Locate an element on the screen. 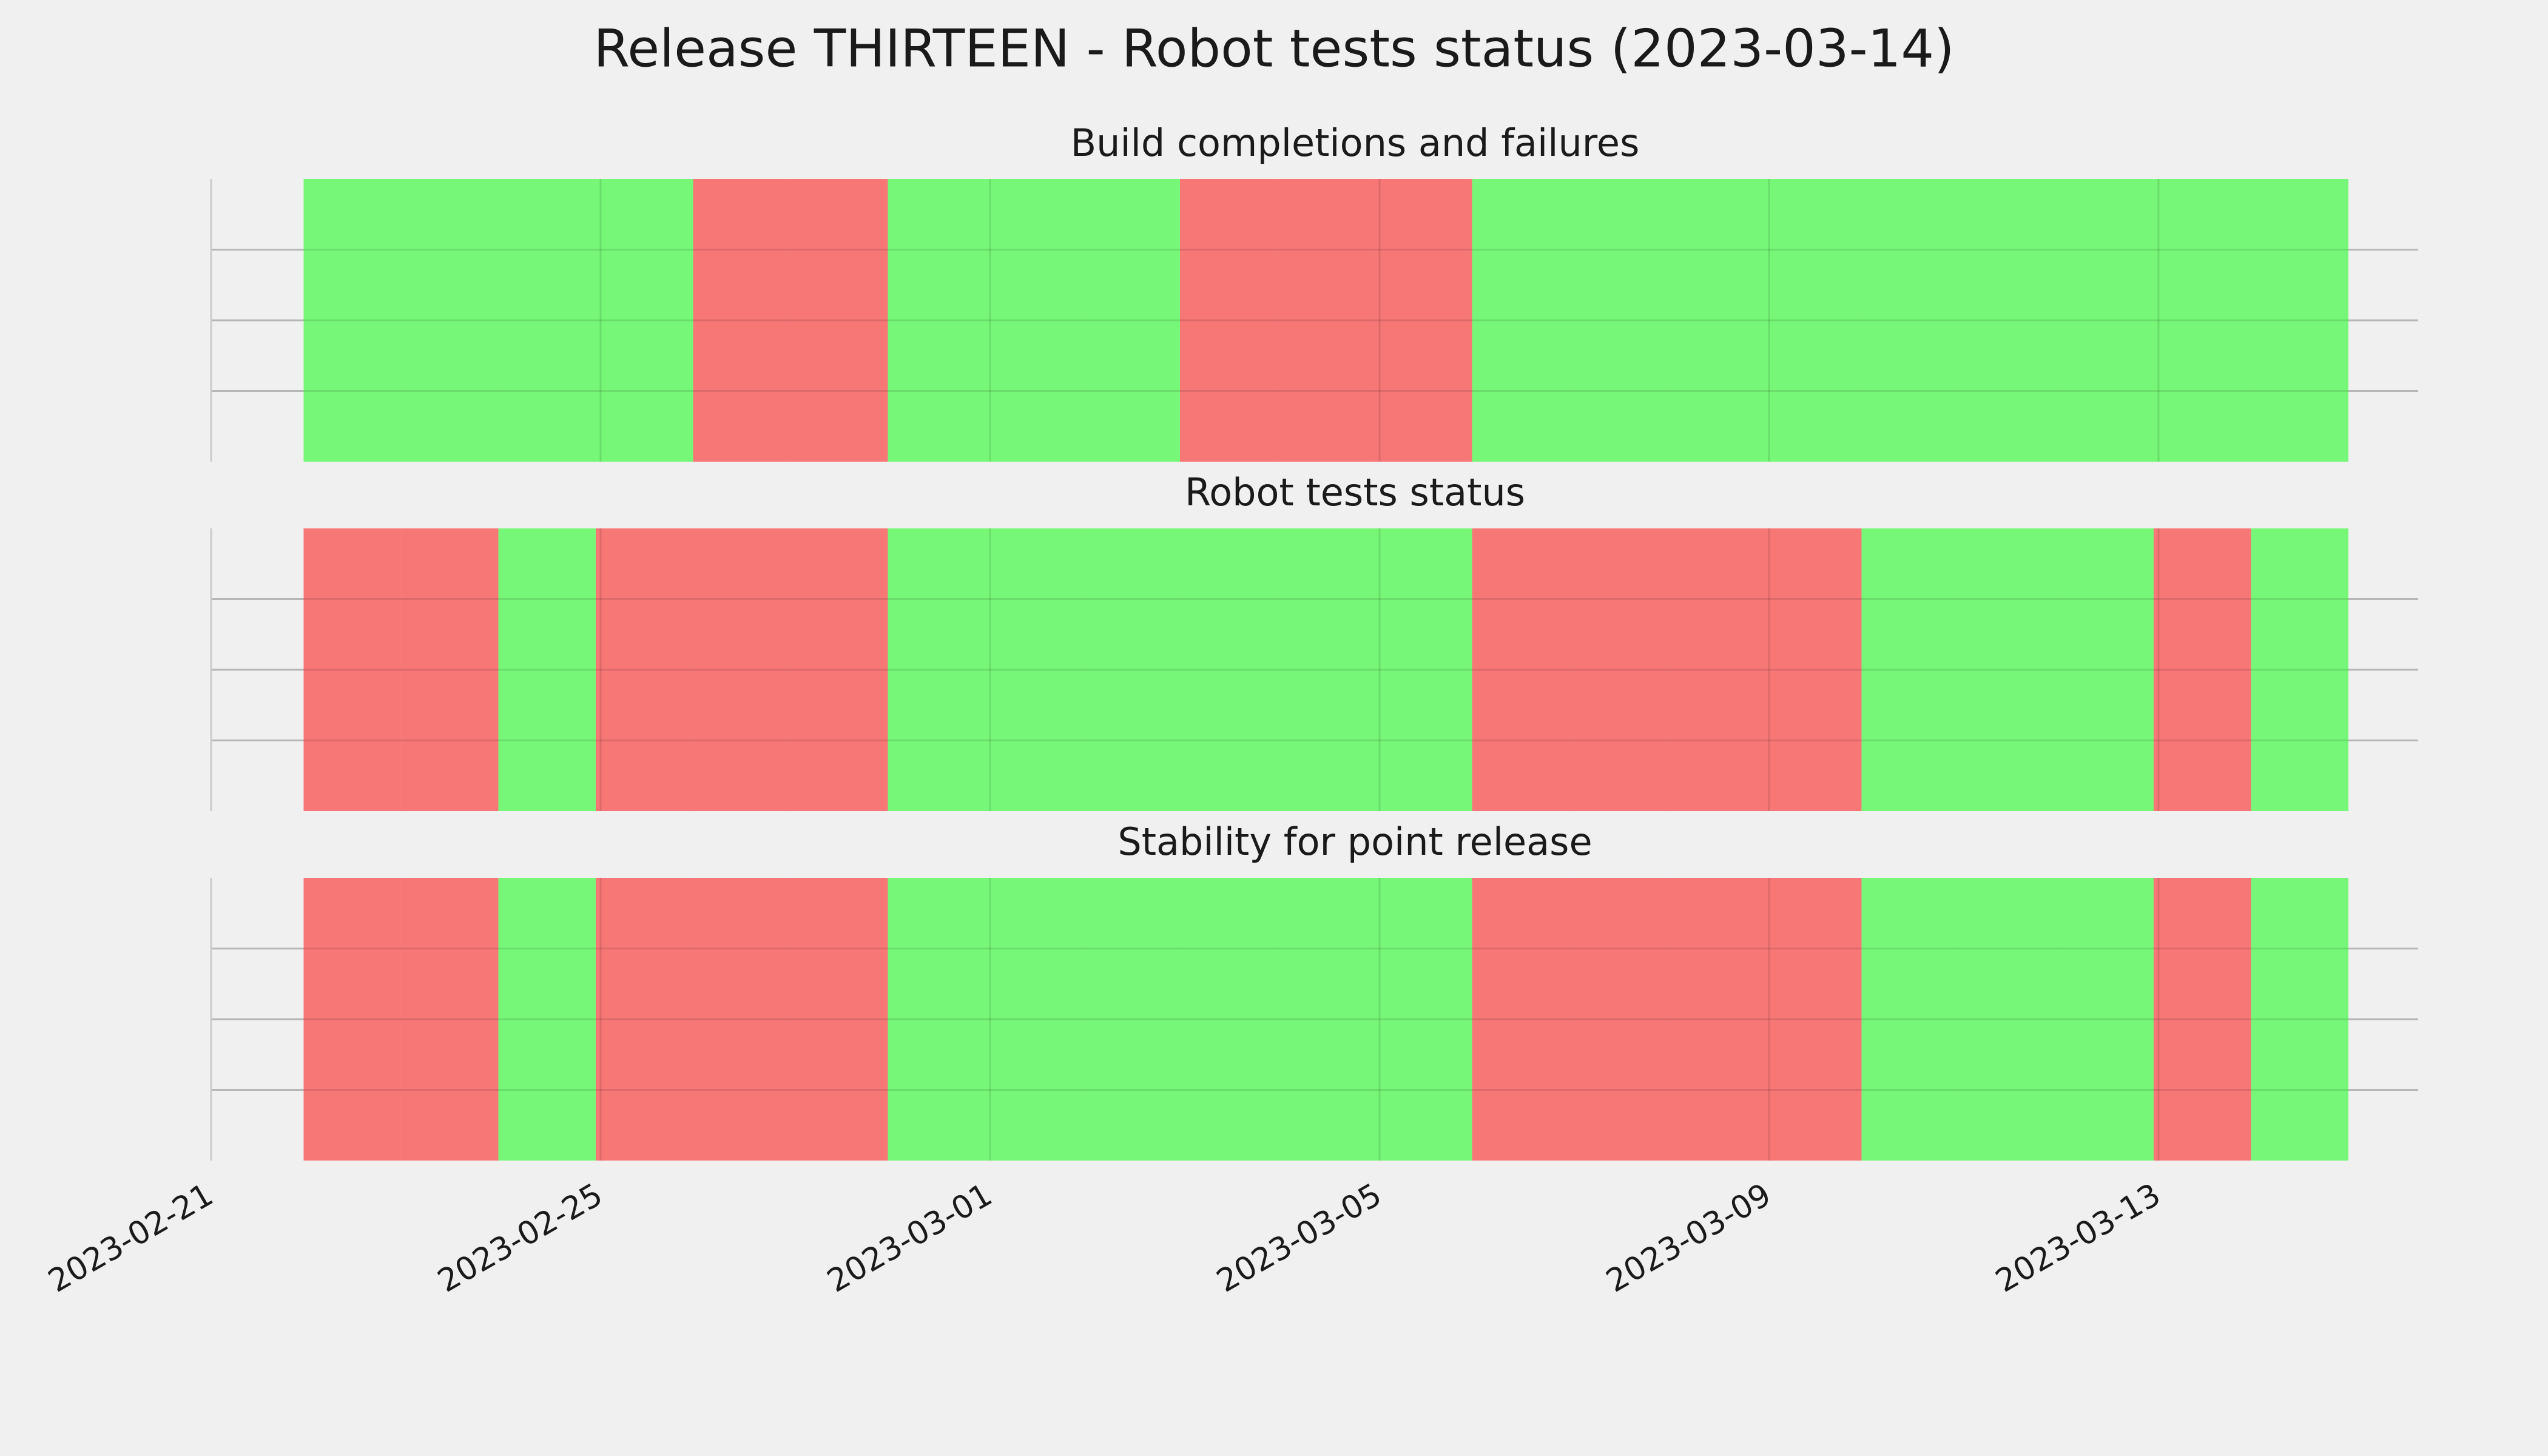  x-tick-label: 2023-02-25 is located at coordinates (520, 1237).